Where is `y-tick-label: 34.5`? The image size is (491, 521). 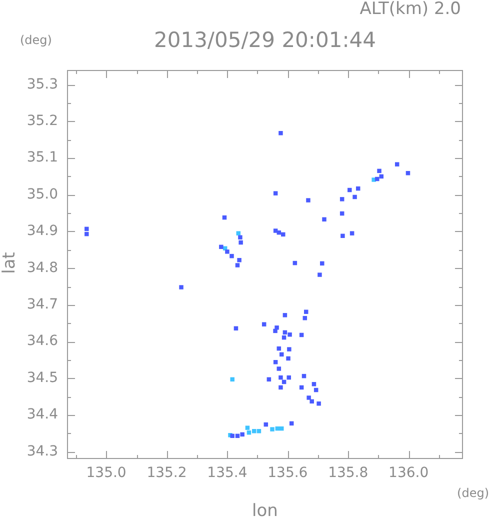 y-tick-label: 34.5 is located at coordinates (42, 378).